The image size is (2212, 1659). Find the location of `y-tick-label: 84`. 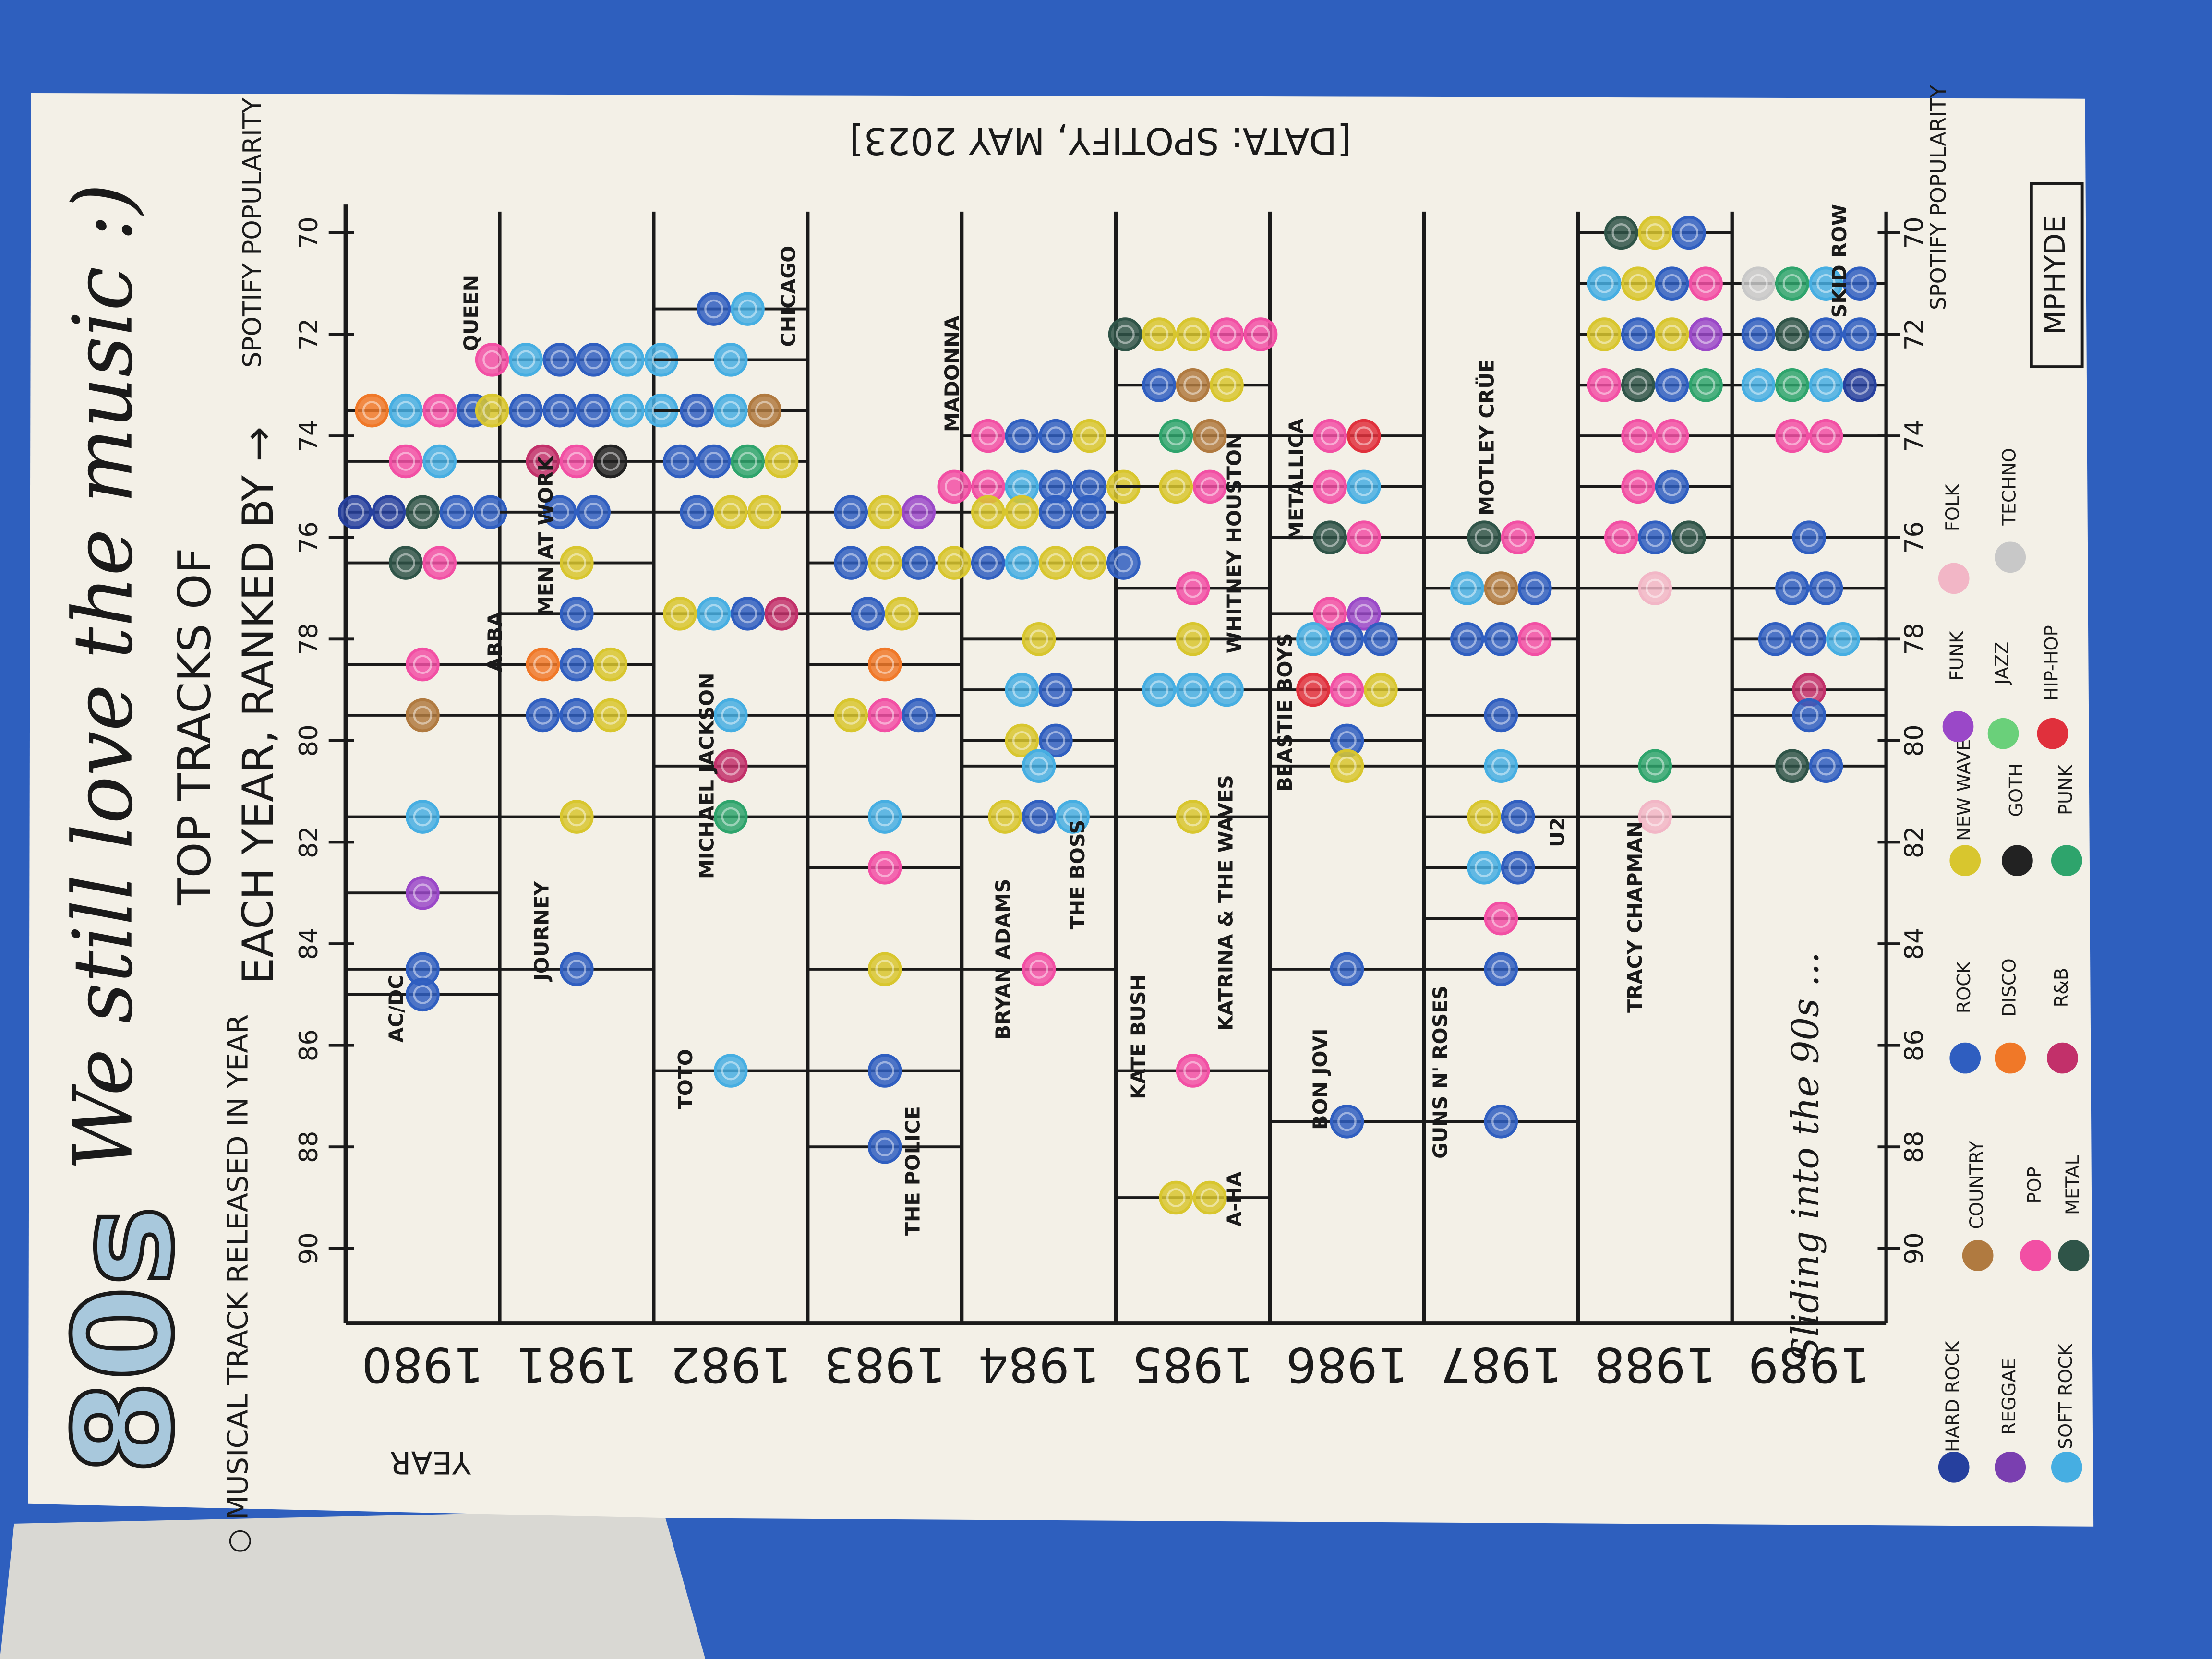

y-tick-label: 84 is located at coordinates (309, 943).